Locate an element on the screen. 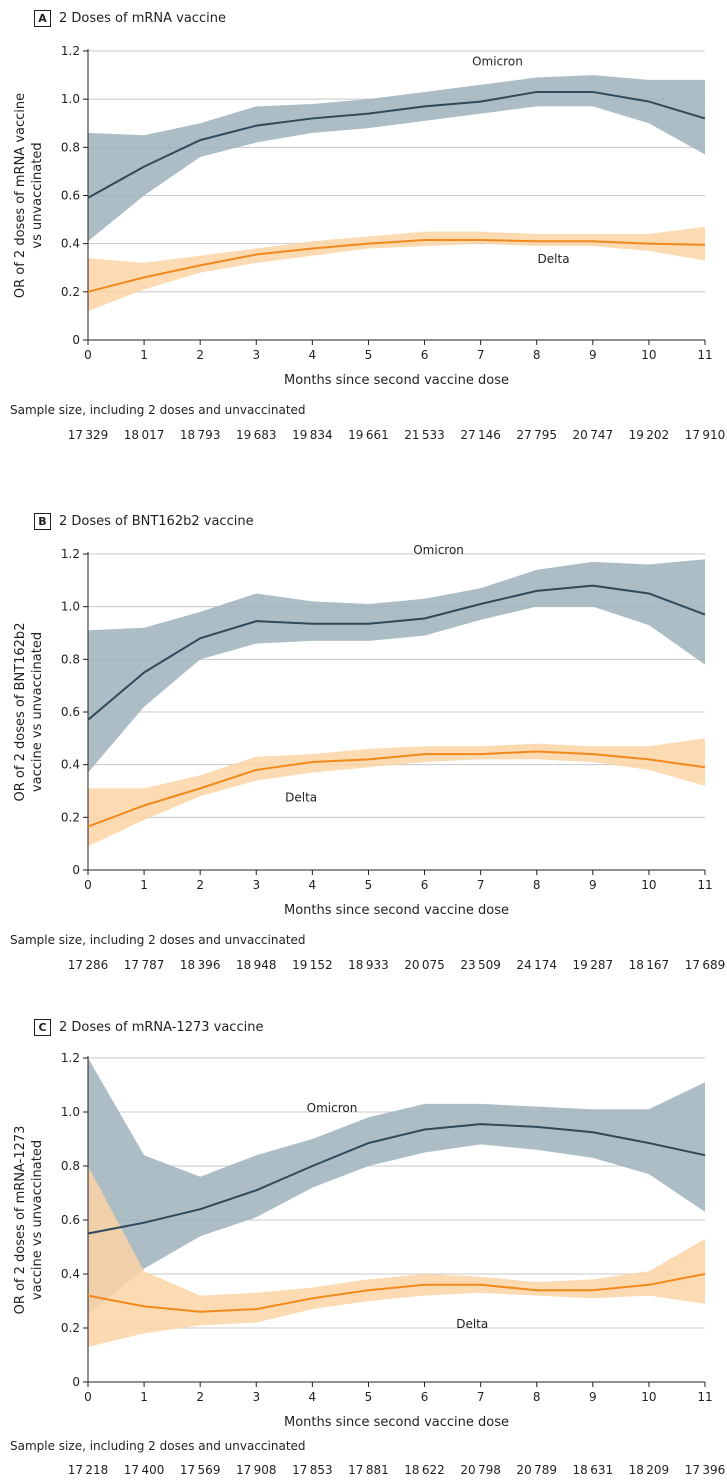  y-tick-label: 0.6 is located at coordinates (70, 196).